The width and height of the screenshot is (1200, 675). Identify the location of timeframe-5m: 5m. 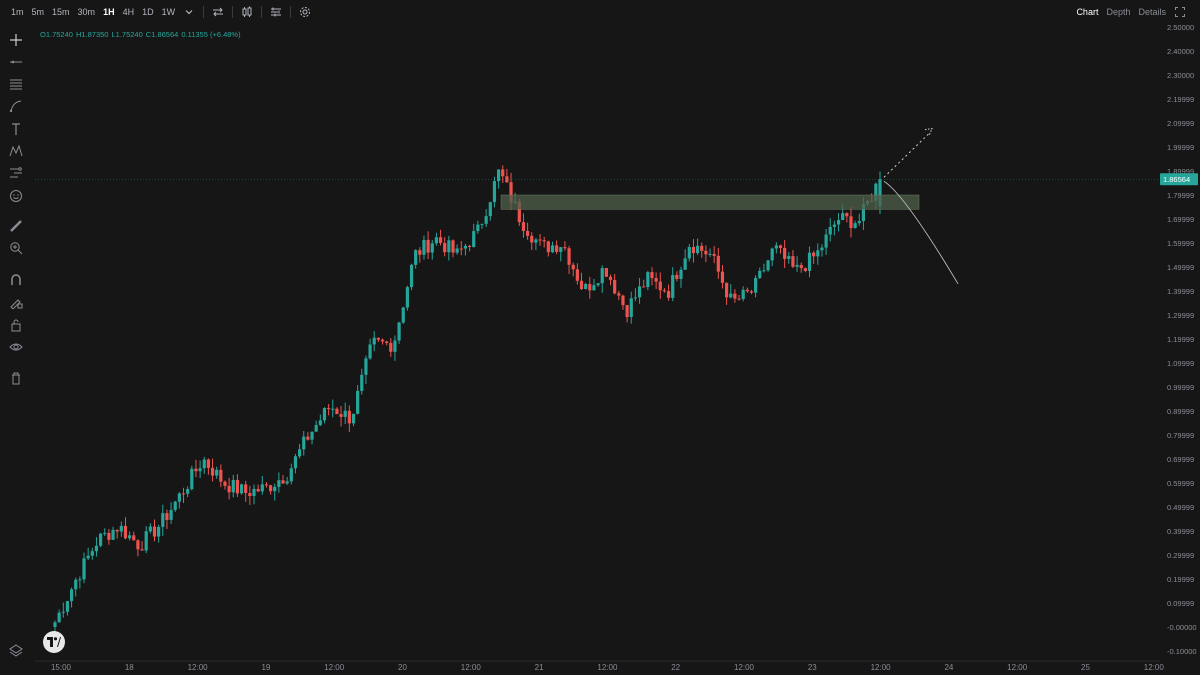
(38, 12).